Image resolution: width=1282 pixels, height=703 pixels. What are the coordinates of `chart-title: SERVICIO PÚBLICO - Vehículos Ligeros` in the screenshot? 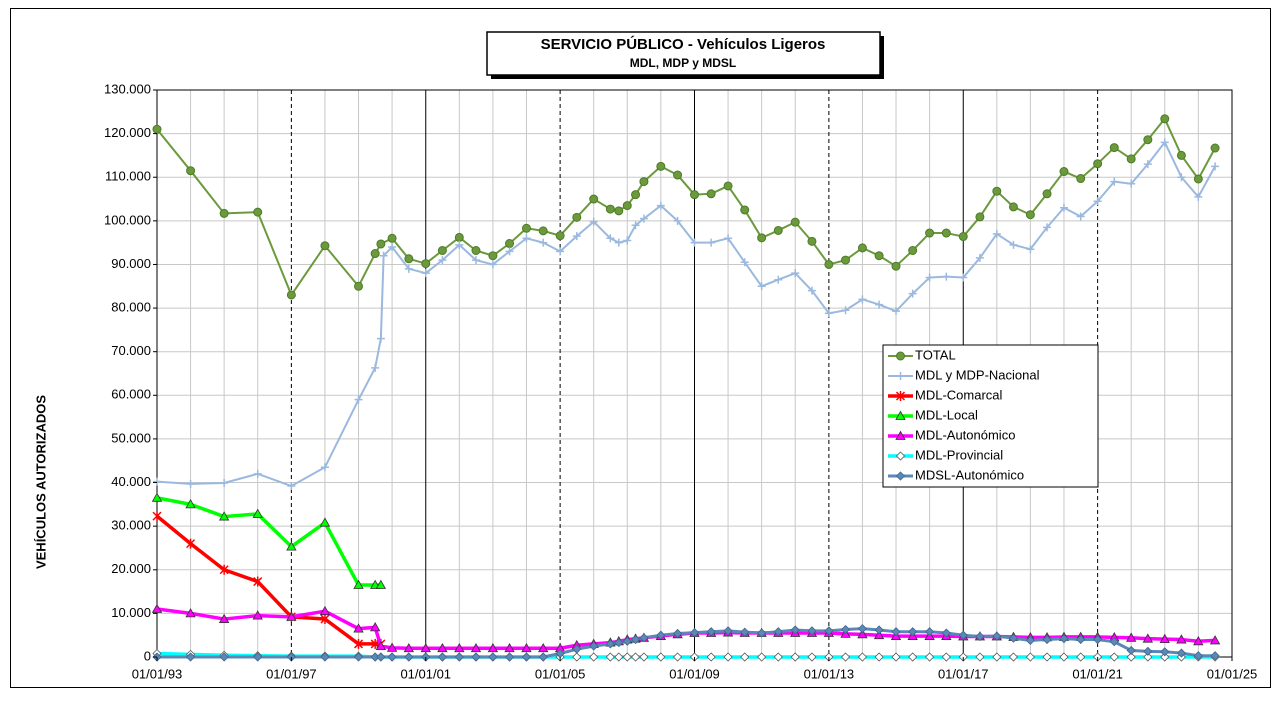 It's located at (683, 44).